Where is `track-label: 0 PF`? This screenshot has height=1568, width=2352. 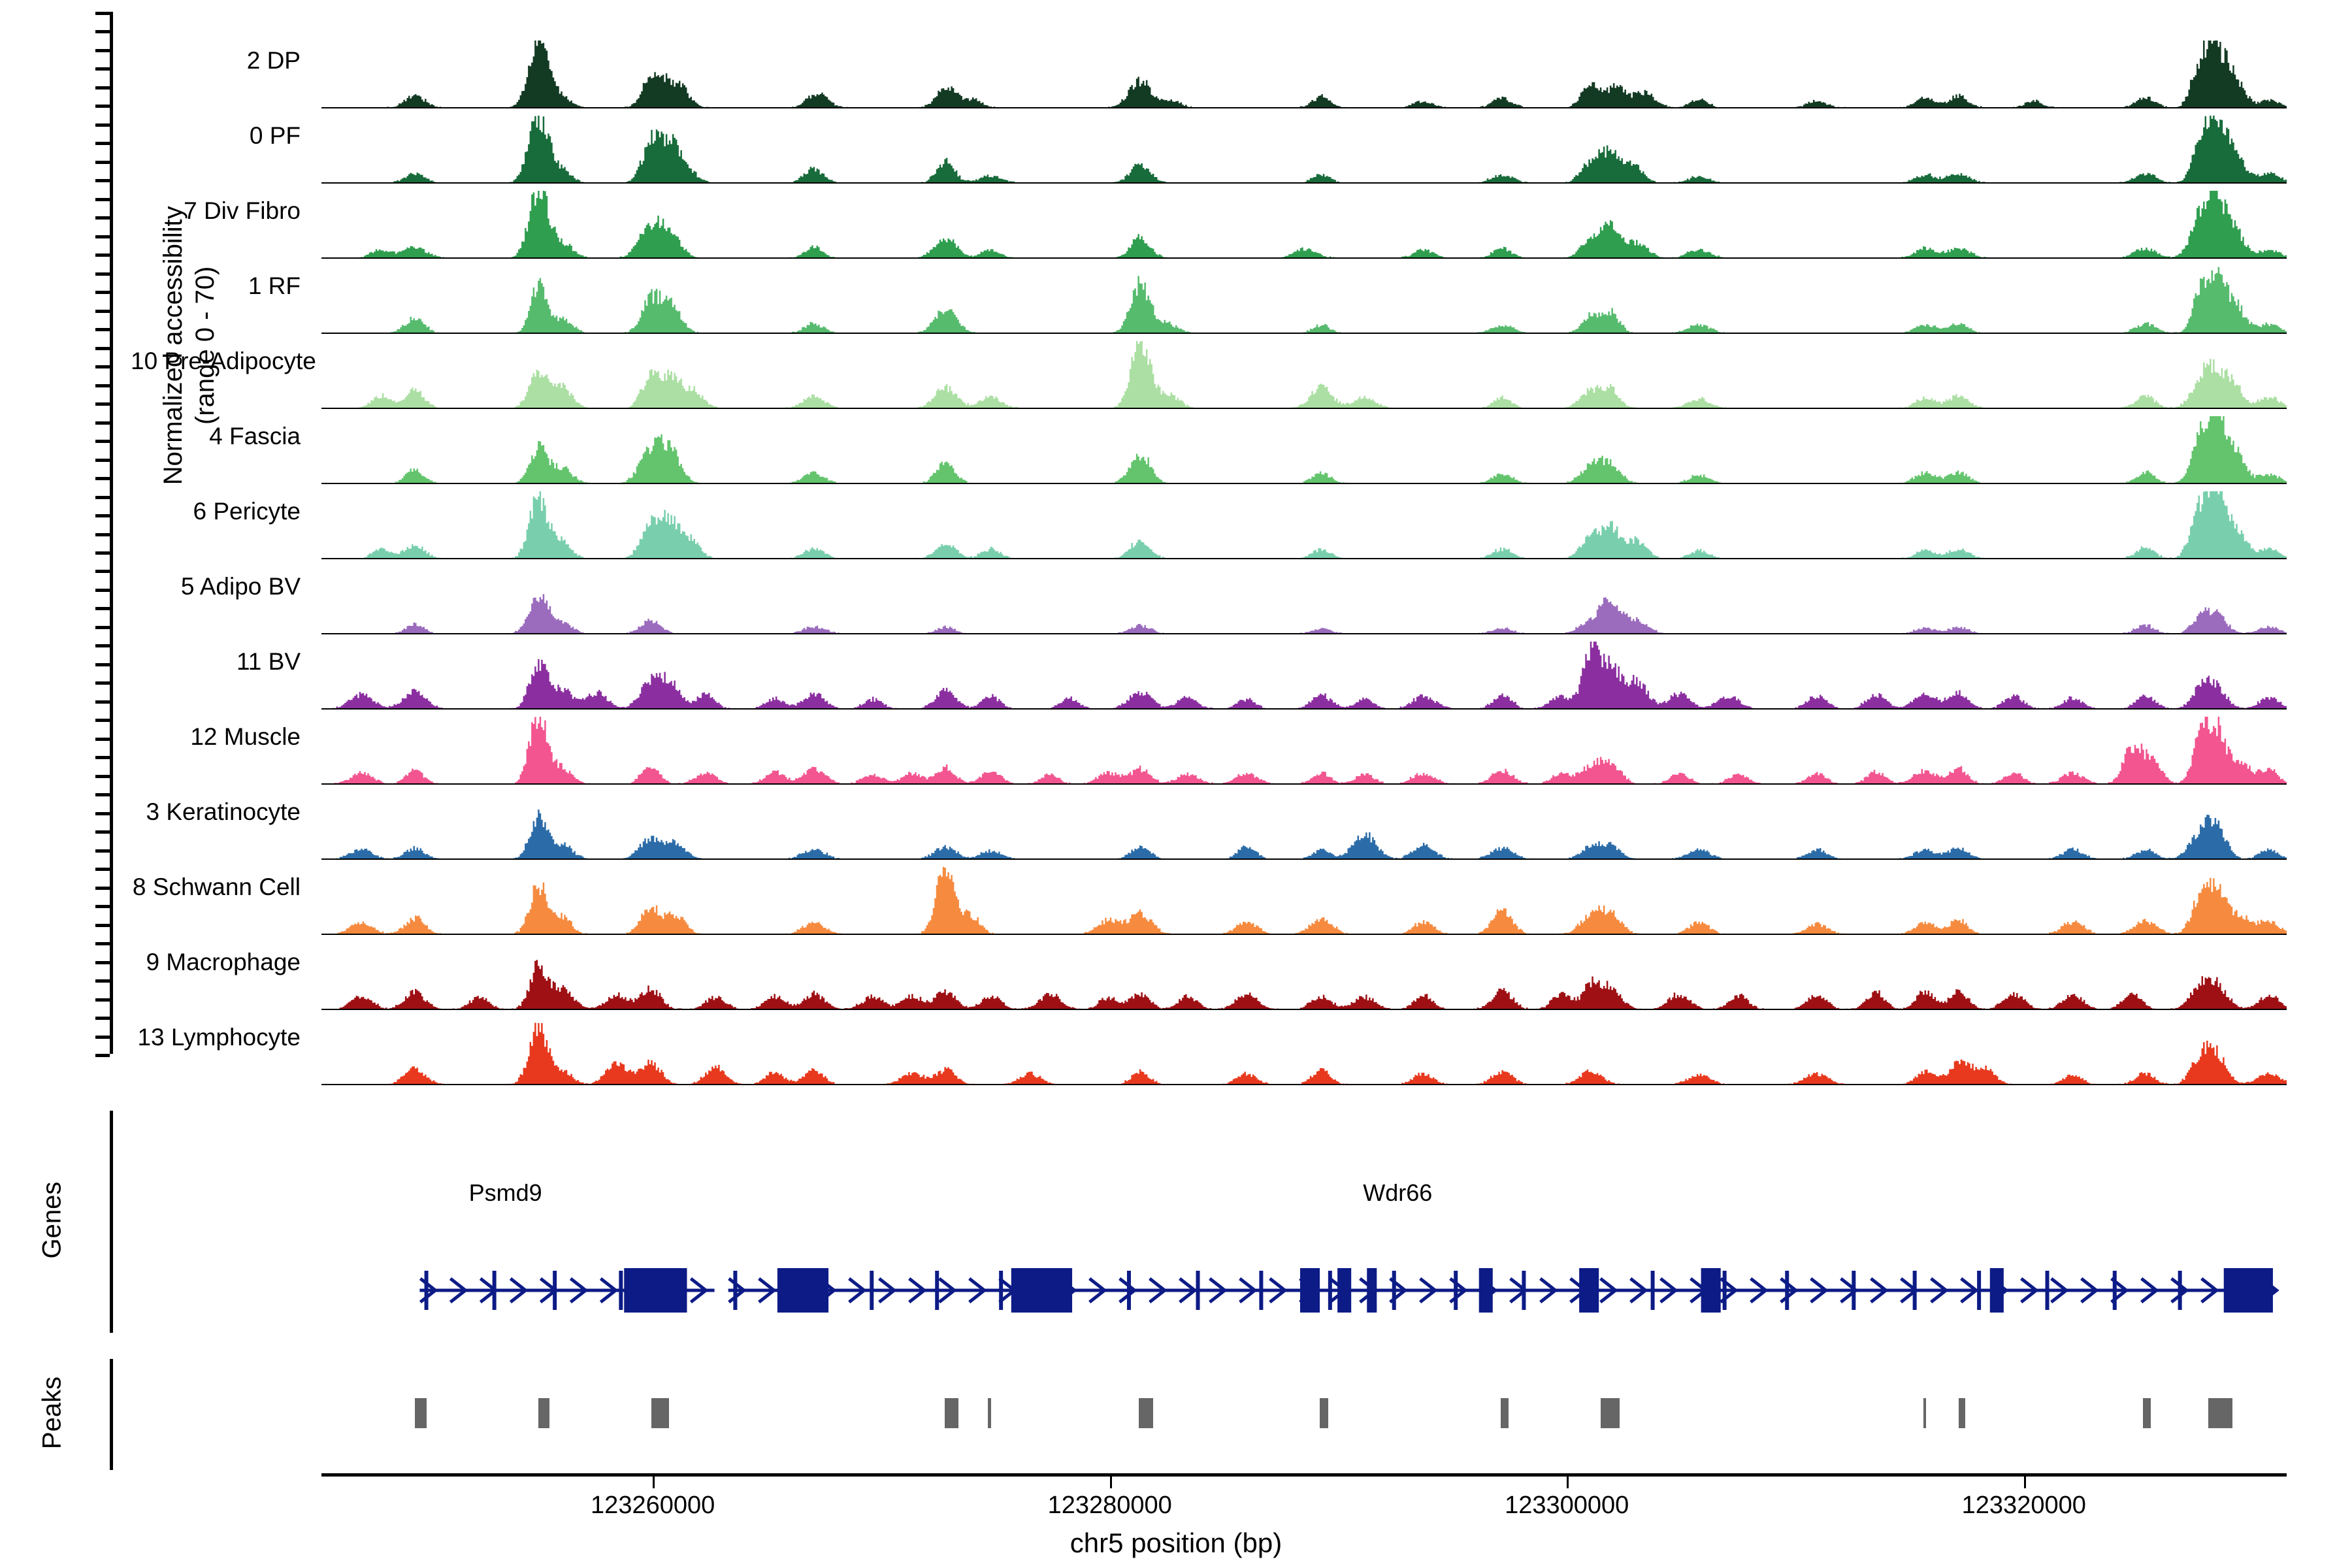
track-label: 0 PF is located at coordinates (275, 135).